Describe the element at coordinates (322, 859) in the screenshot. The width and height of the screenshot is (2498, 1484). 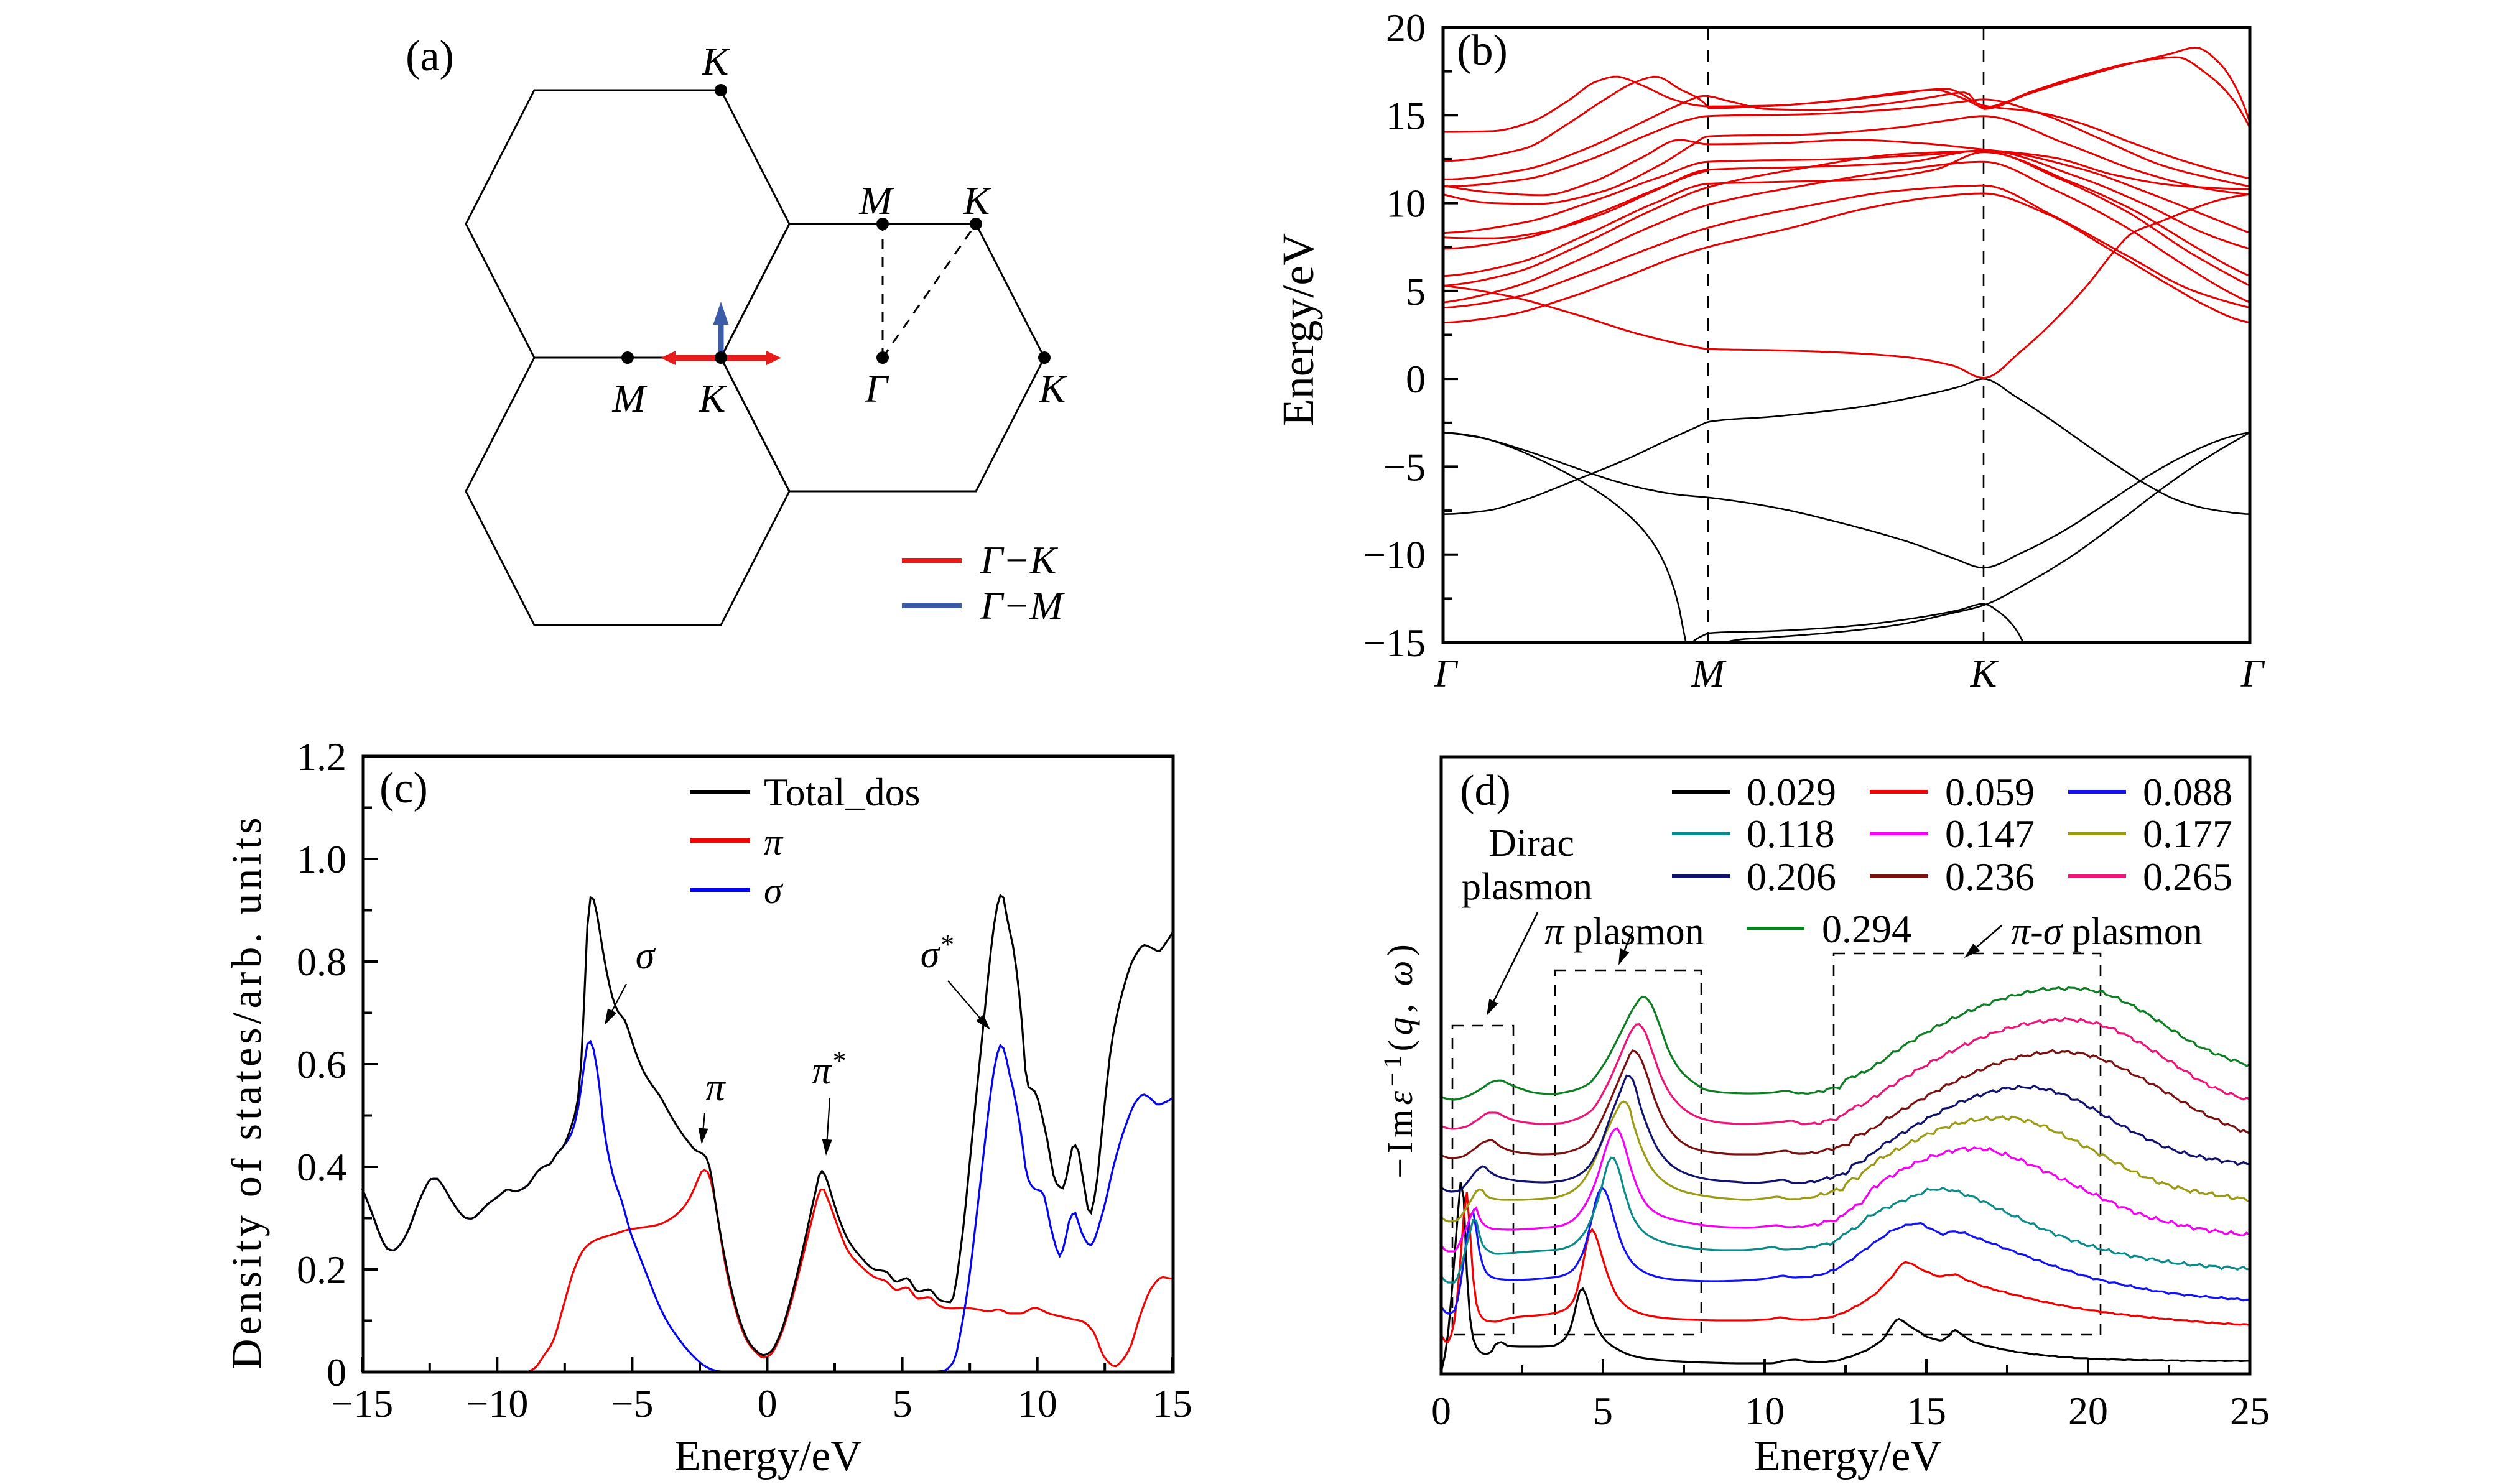
I see `svg-text: 1.0` at that location.